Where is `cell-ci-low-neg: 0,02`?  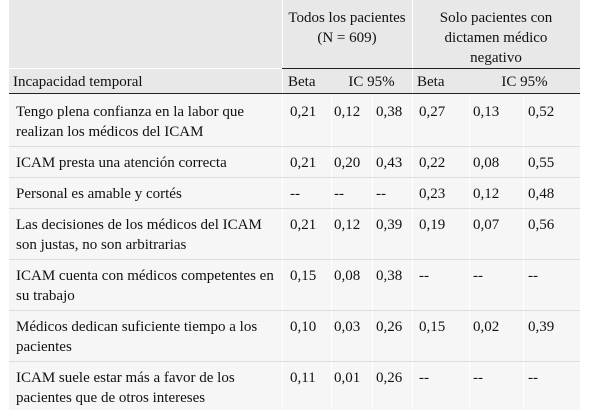 cell-ci-low-neg: 0,02 is located at coordinates (486, 327).